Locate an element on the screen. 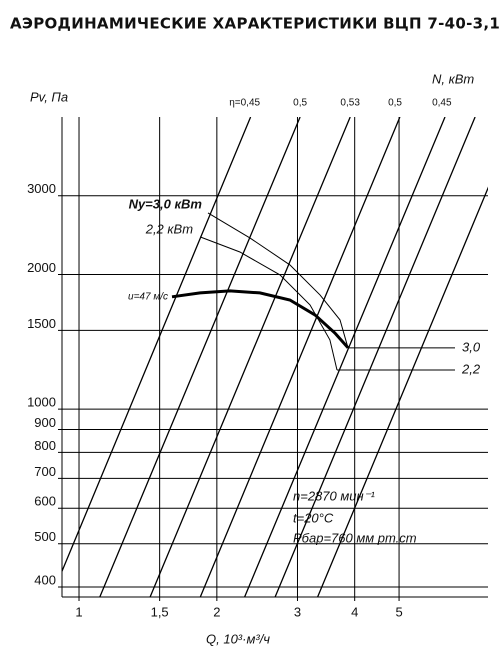 This screenshot has width=499, height=658. x-tick-label: 3 is located at coordinates (297, 611).